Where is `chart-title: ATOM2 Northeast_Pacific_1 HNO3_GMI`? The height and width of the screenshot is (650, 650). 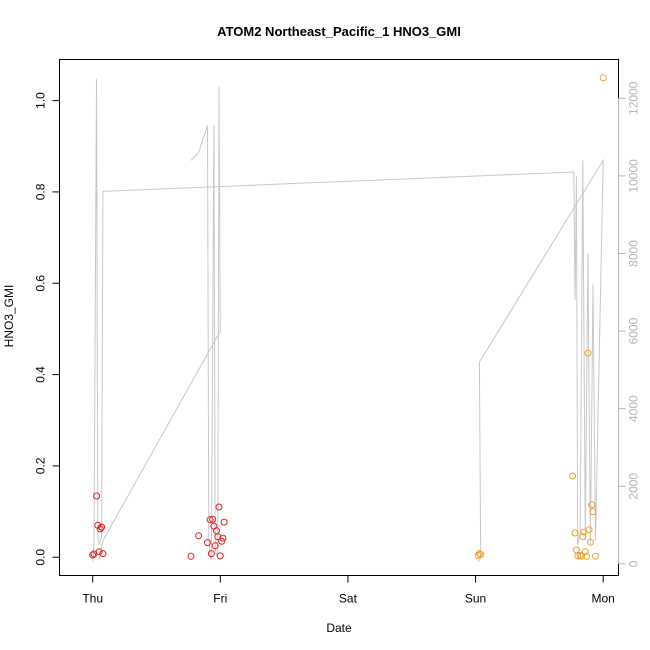
chart-title: ATOM2 Northeast_Pacific_1 HNO3_GMI is located at coordinates (339, 31).